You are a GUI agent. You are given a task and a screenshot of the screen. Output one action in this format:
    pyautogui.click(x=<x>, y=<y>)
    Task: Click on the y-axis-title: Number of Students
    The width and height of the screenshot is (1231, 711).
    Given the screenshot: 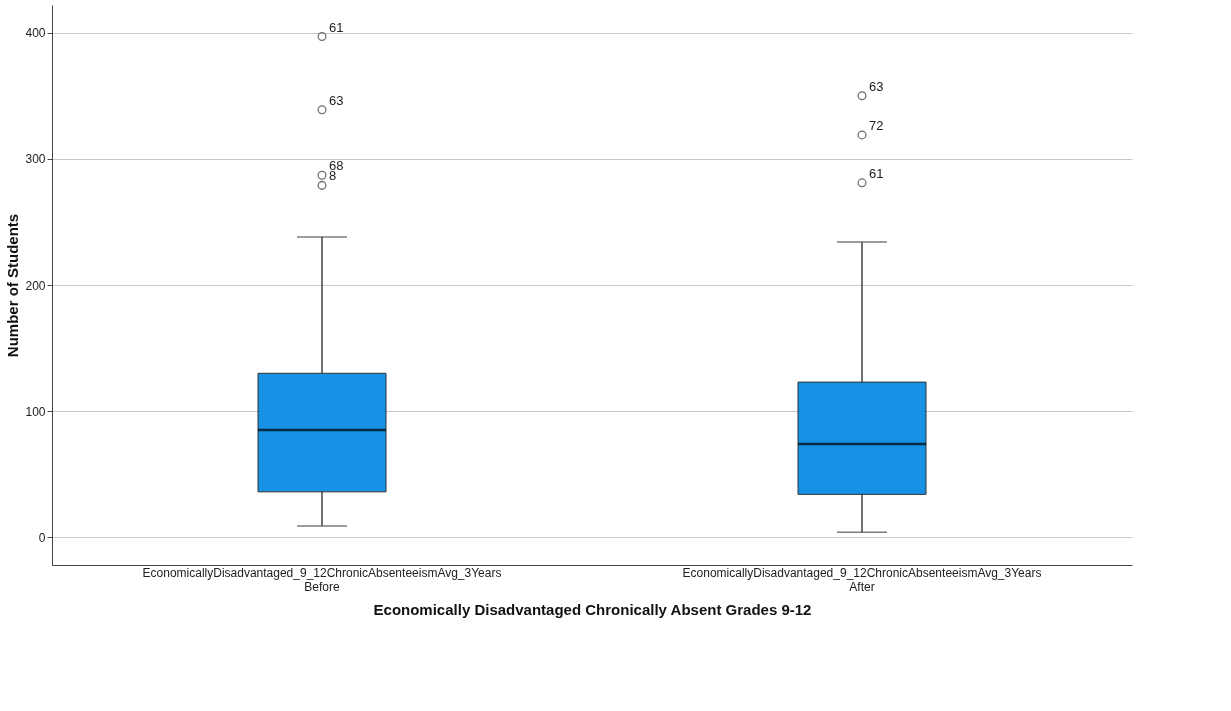 What is the action you would take?
    pyautogui.click(x=13, y=285)
    